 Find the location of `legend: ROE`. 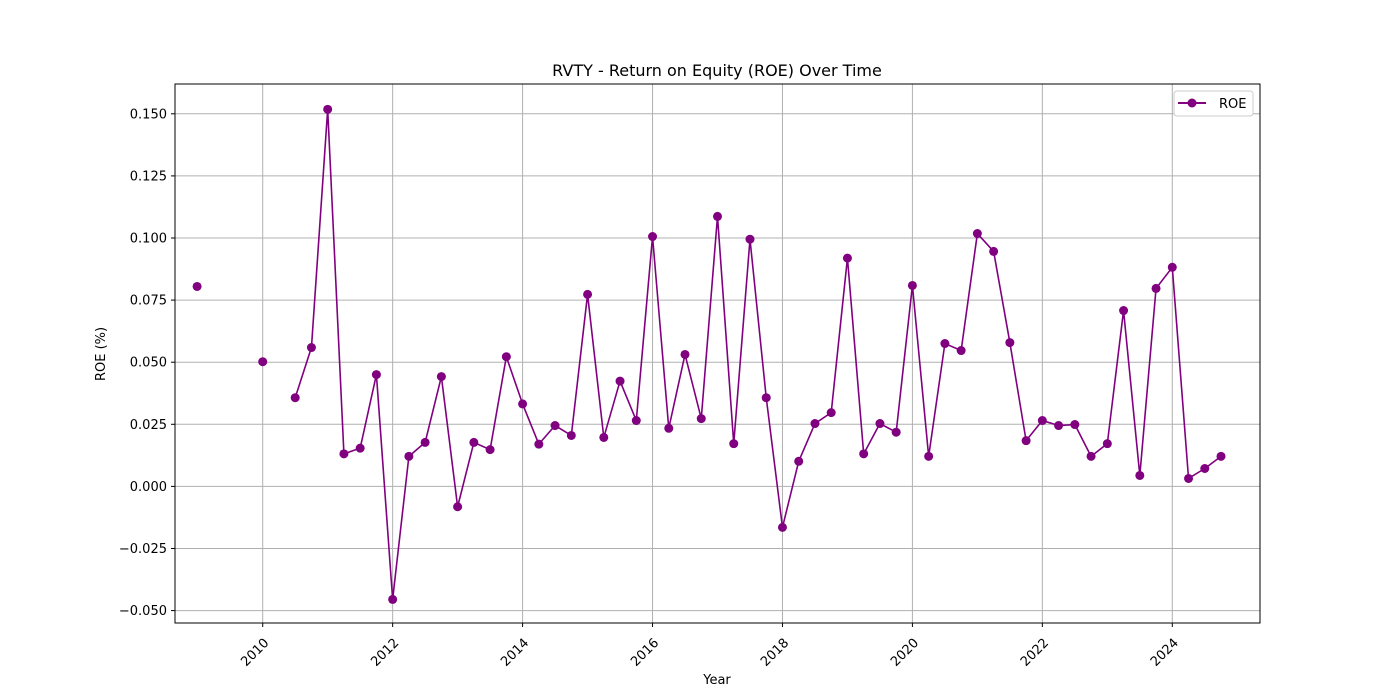

legend: ROE is located at coordinates (1213, 103).